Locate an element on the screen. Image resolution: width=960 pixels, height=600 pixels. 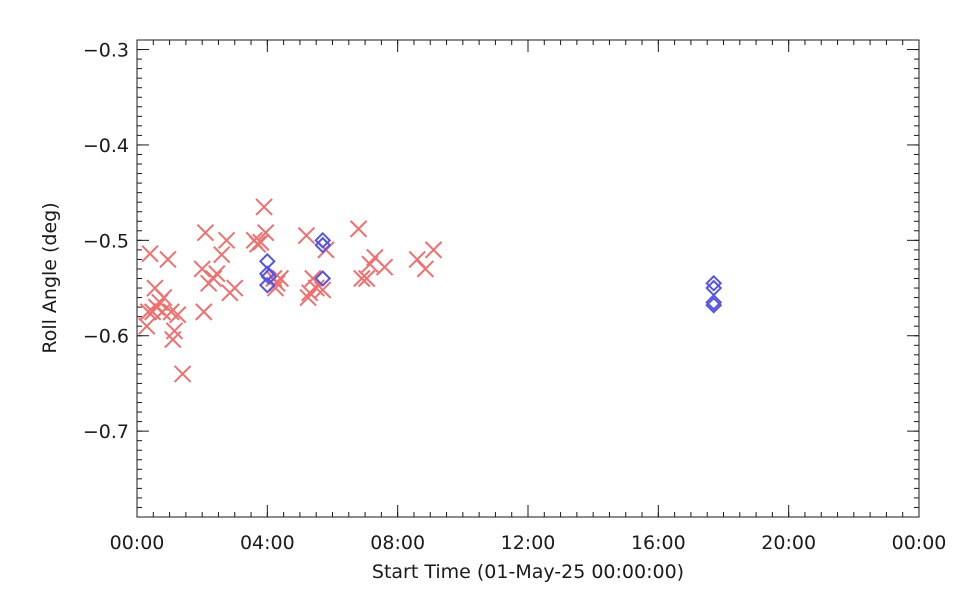
y-axis-title: Roll Angle (deg) is located at coordinates (50, 277).